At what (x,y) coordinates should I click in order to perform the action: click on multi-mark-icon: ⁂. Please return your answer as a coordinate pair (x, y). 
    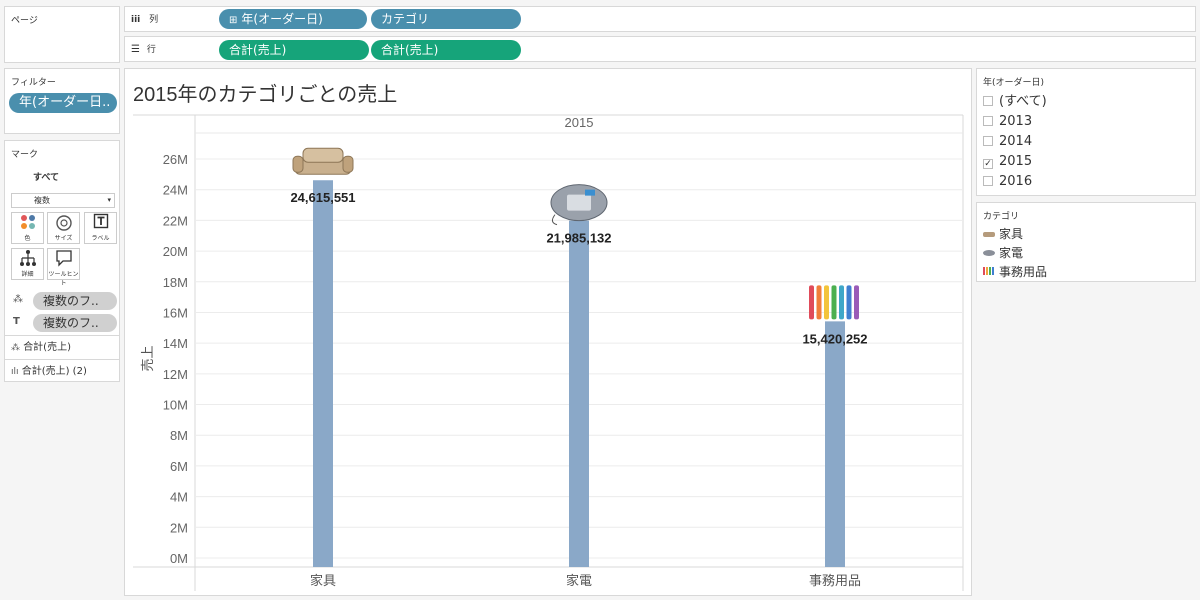
    Looking at the image, I should click on (15, 348).